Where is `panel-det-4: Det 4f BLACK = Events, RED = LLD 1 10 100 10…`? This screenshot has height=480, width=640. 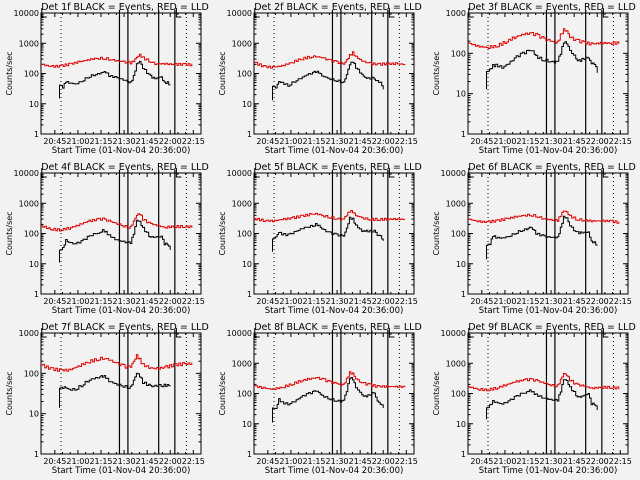
panel-det-4: Det 4f BLACK = Events, RED = LLD 1 10 100 10… is located at coordinates (107, 239).